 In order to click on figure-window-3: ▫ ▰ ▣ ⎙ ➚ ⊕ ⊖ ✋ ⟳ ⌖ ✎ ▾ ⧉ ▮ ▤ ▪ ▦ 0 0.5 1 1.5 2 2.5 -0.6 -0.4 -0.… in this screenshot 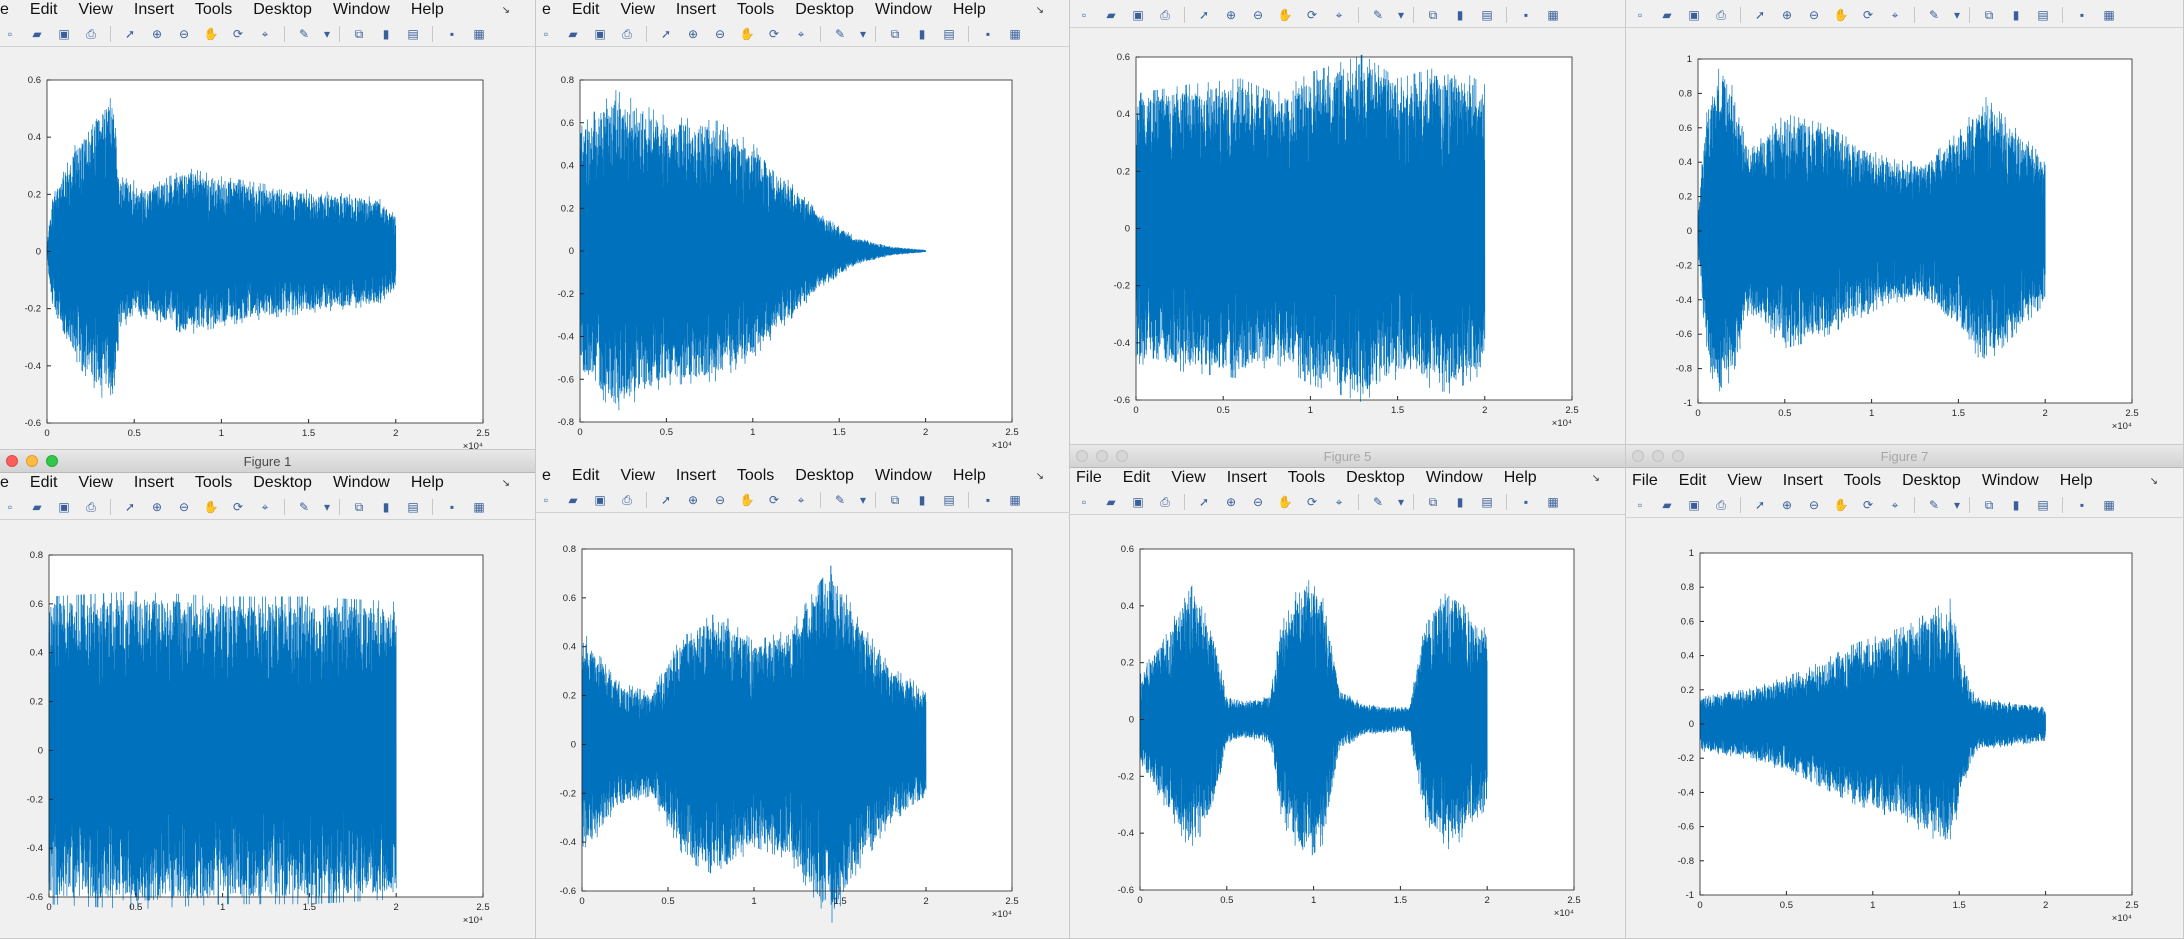, I will do `click(1348, 222)`.